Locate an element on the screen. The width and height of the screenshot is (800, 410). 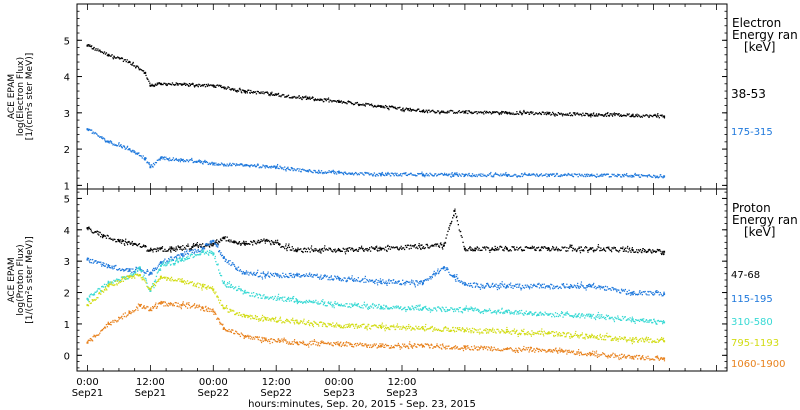
data-point is located at coordinates (297, 300).